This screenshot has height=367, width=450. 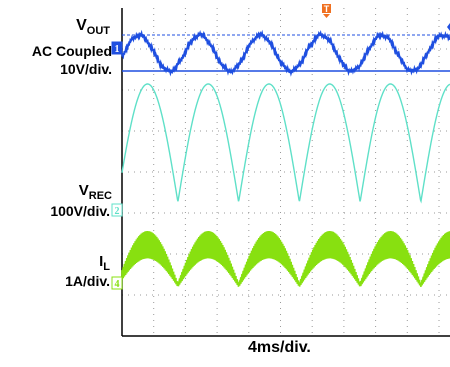 What do you see at coordinates (98, 31) in the screenshot?
I see `vout-label-sub: OUT` at bounding box center [98, 31].